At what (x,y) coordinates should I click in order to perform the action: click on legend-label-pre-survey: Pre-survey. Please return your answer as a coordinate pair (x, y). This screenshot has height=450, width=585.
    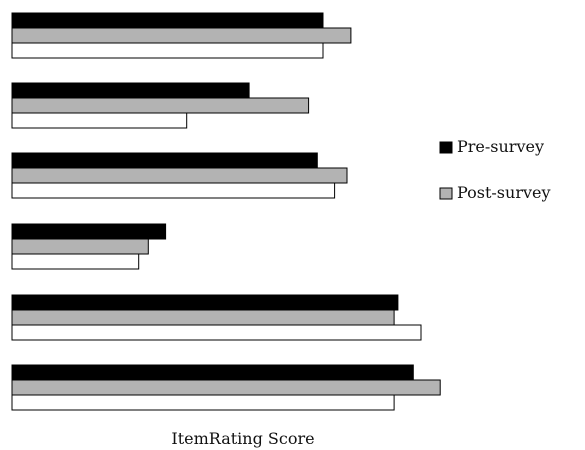
    Looking at the image, I should click on (500, 146).